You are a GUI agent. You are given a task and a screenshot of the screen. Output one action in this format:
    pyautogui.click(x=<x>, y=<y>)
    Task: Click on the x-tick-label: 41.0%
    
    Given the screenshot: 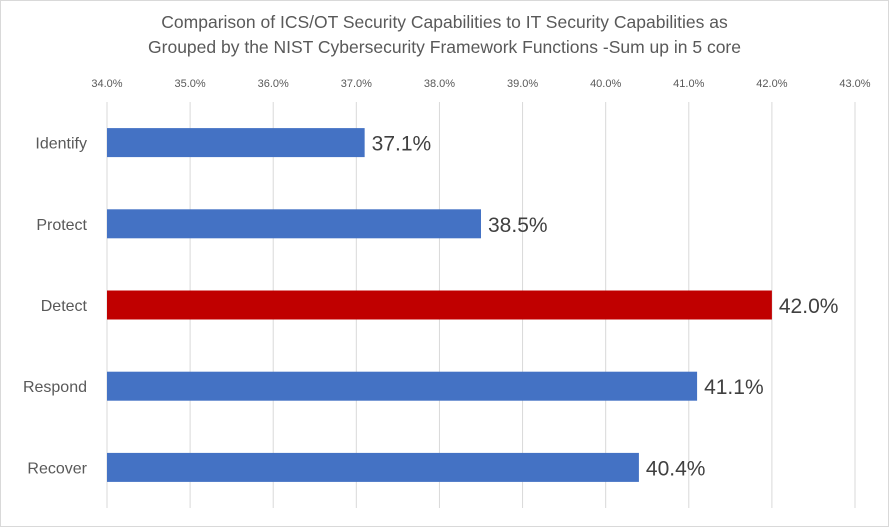 What is the action you would take?
    pyautogui.click(x=688, y=84)
    